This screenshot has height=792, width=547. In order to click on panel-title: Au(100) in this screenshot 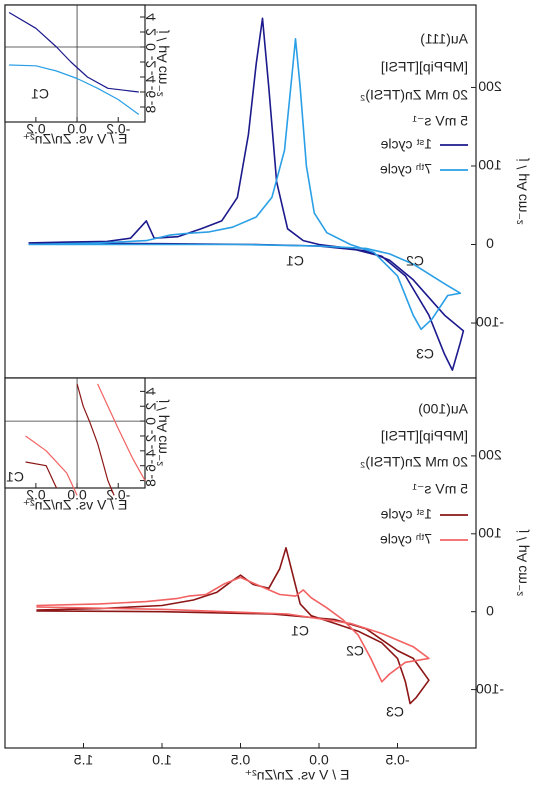, I will do `click(443, 409)`.